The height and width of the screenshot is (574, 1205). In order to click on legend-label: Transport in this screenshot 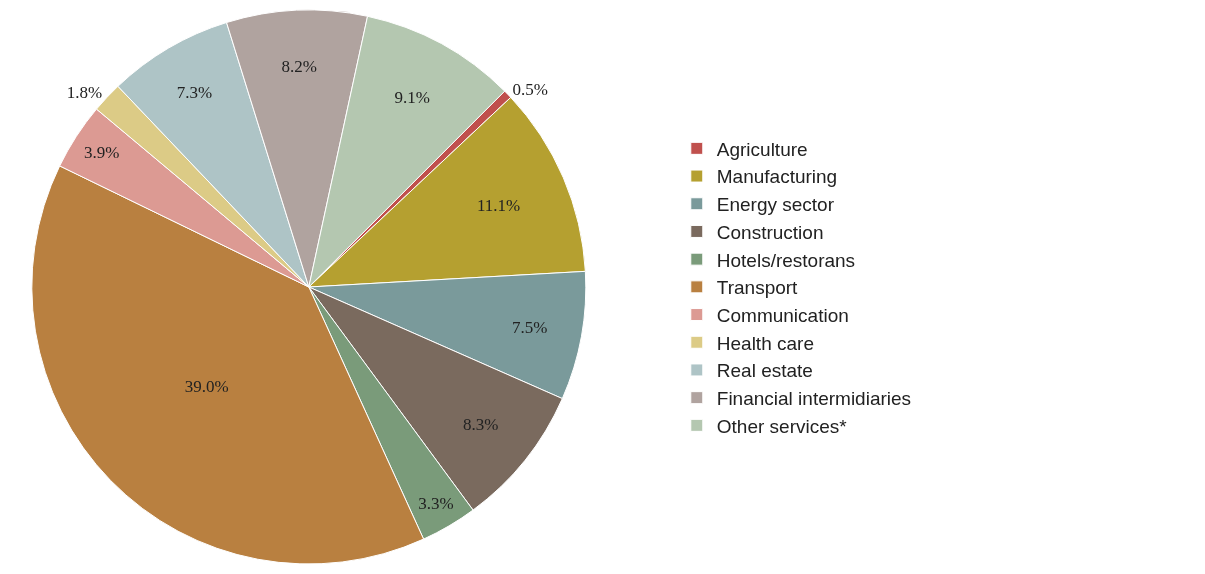, I will do `click(757, 288)`.